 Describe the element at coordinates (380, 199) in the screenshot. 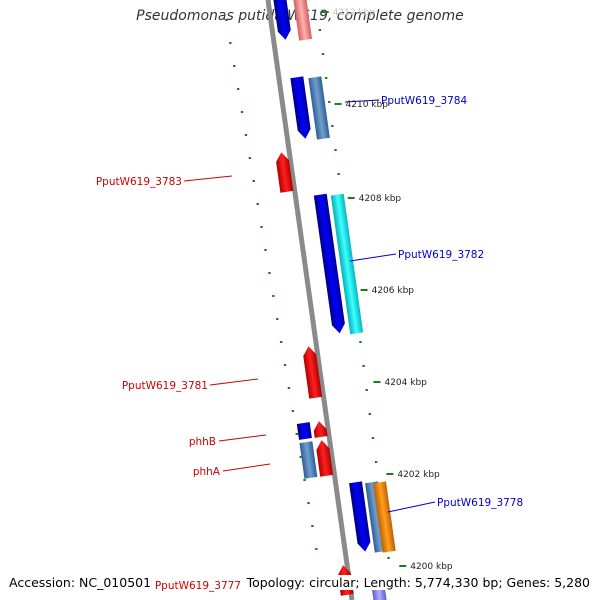

I see `tick-label: 4208 kbp` at that location.